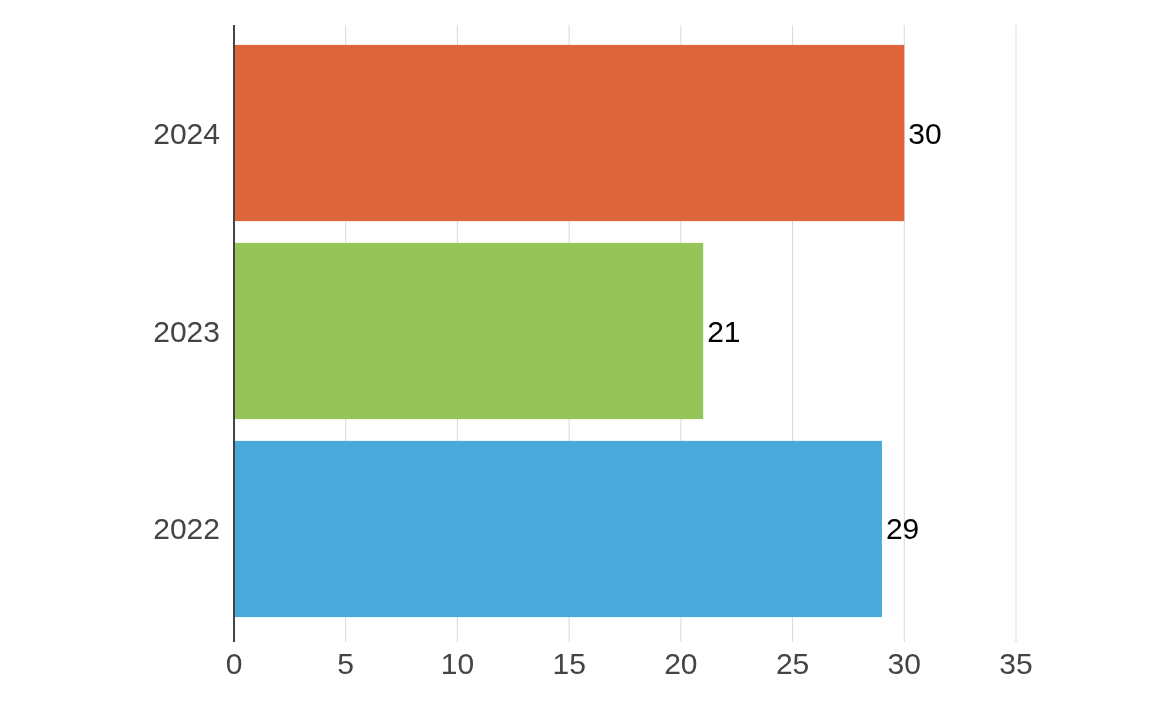 The image size is (1176, 726). I want to click on x-tick-label: 15, so click(569, 663).